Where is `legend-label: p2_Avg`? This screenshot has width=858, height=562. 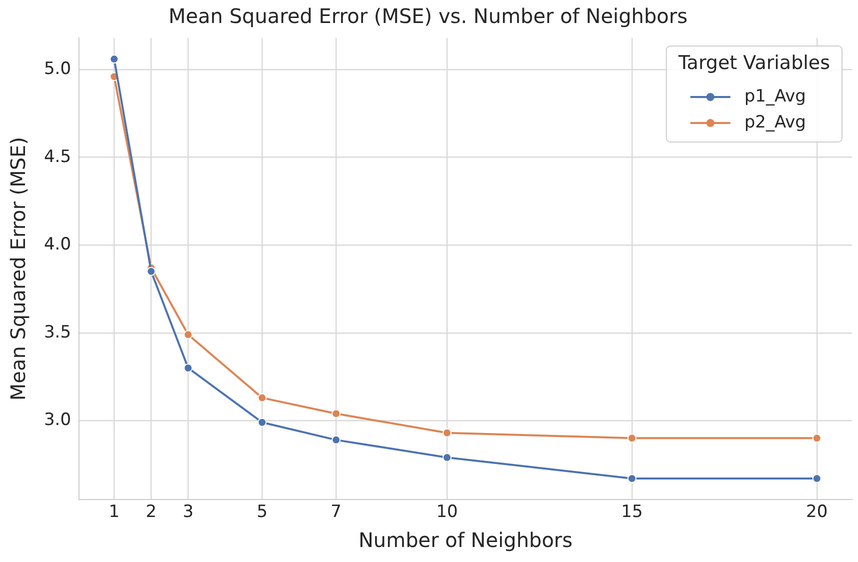 legend-label: p2_Avg is located at coordinates (775, 122).